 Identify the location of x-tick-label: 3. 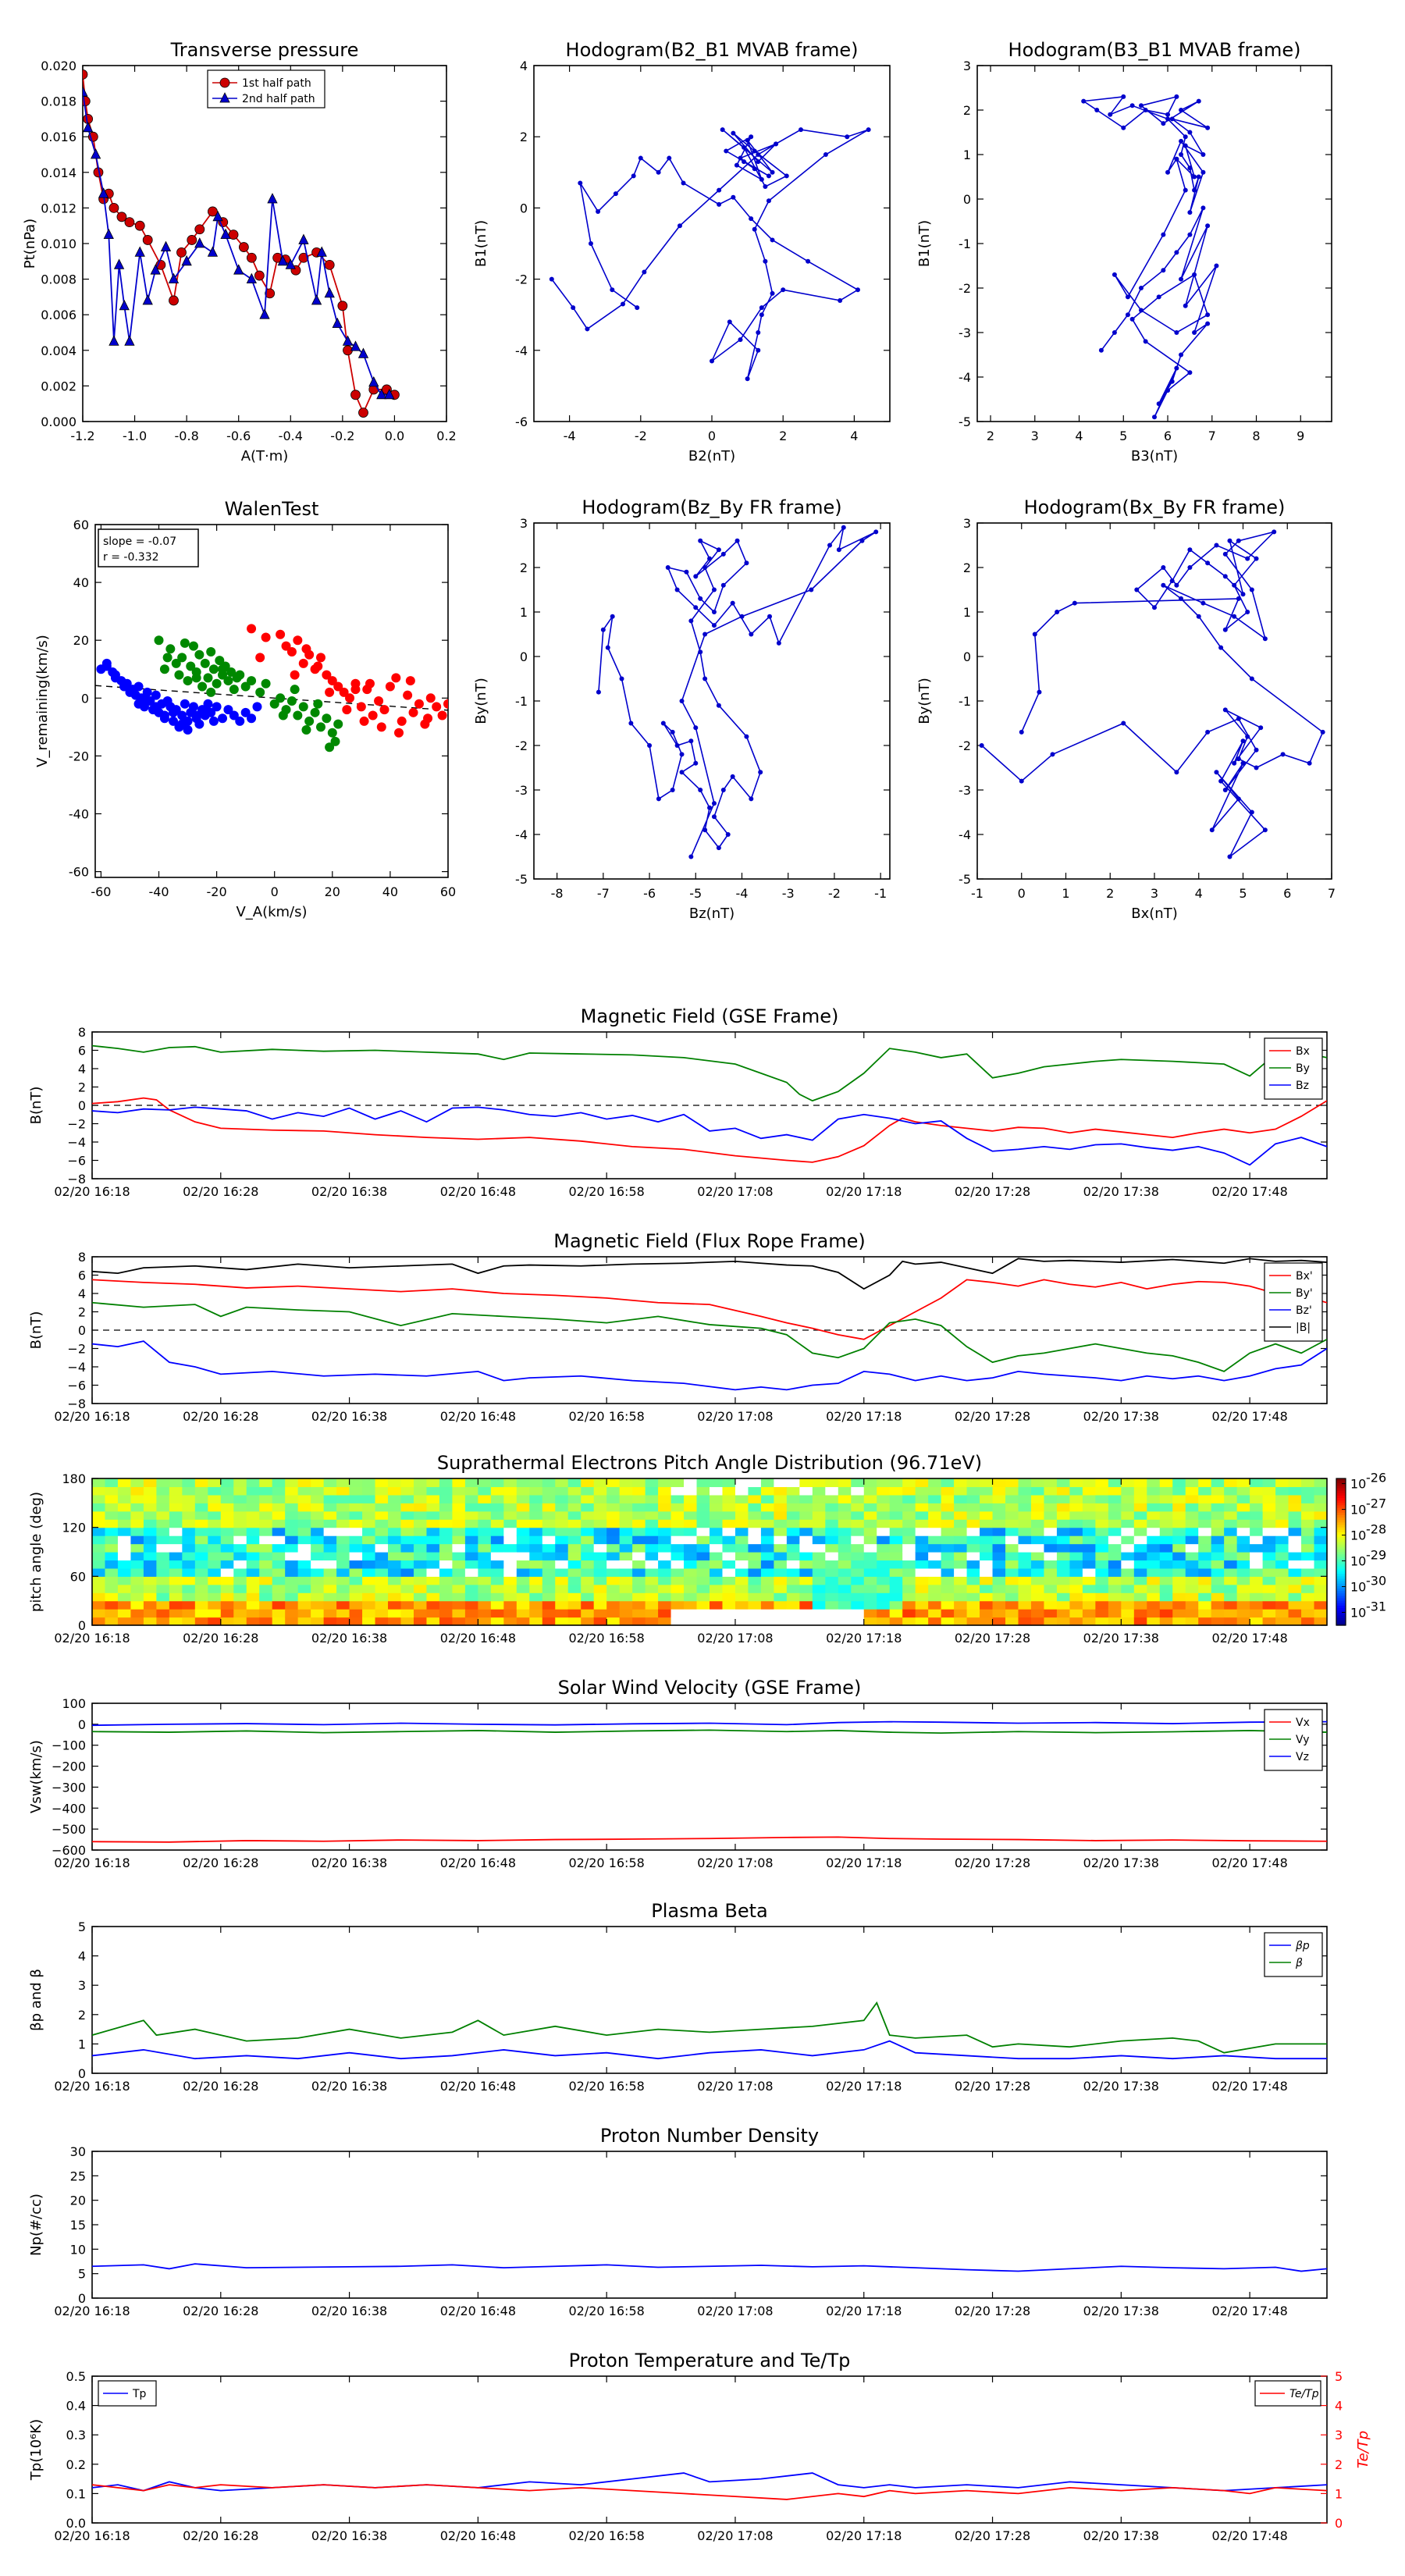
(1035, 436).